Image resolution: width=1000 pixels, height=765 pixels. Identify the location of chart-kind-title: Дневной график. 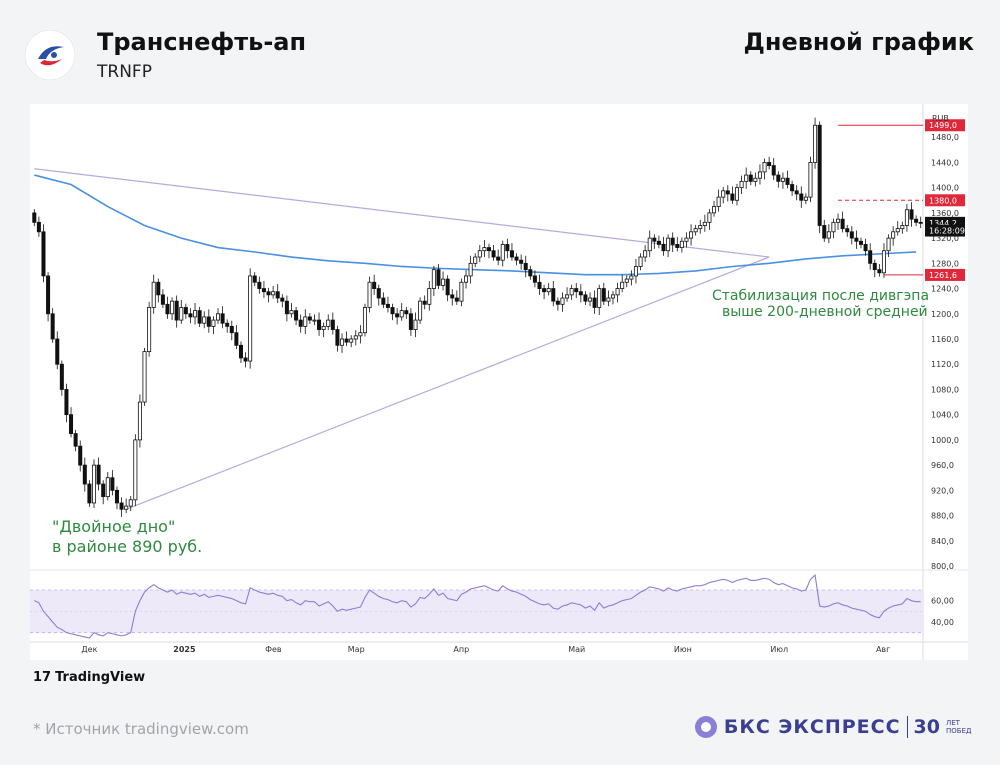
(859, 42).